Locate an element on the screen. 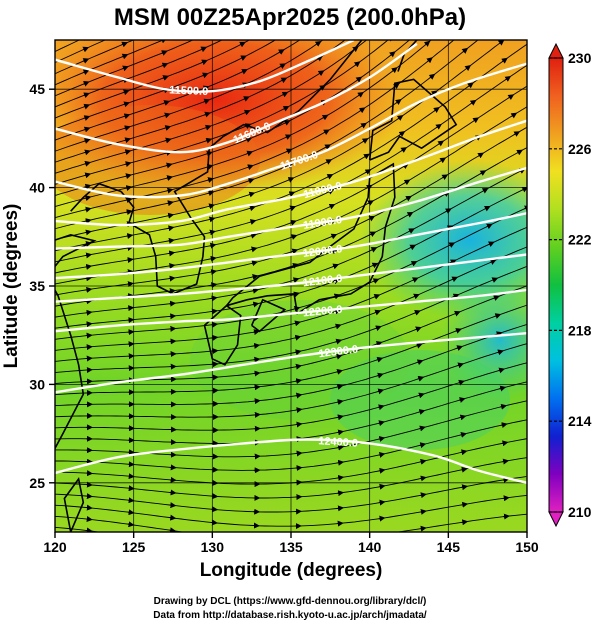 This screenshot has height=625, width=599. y-axis-ticks: 25 30 35 40 45 is located at coordinates (42, 286).